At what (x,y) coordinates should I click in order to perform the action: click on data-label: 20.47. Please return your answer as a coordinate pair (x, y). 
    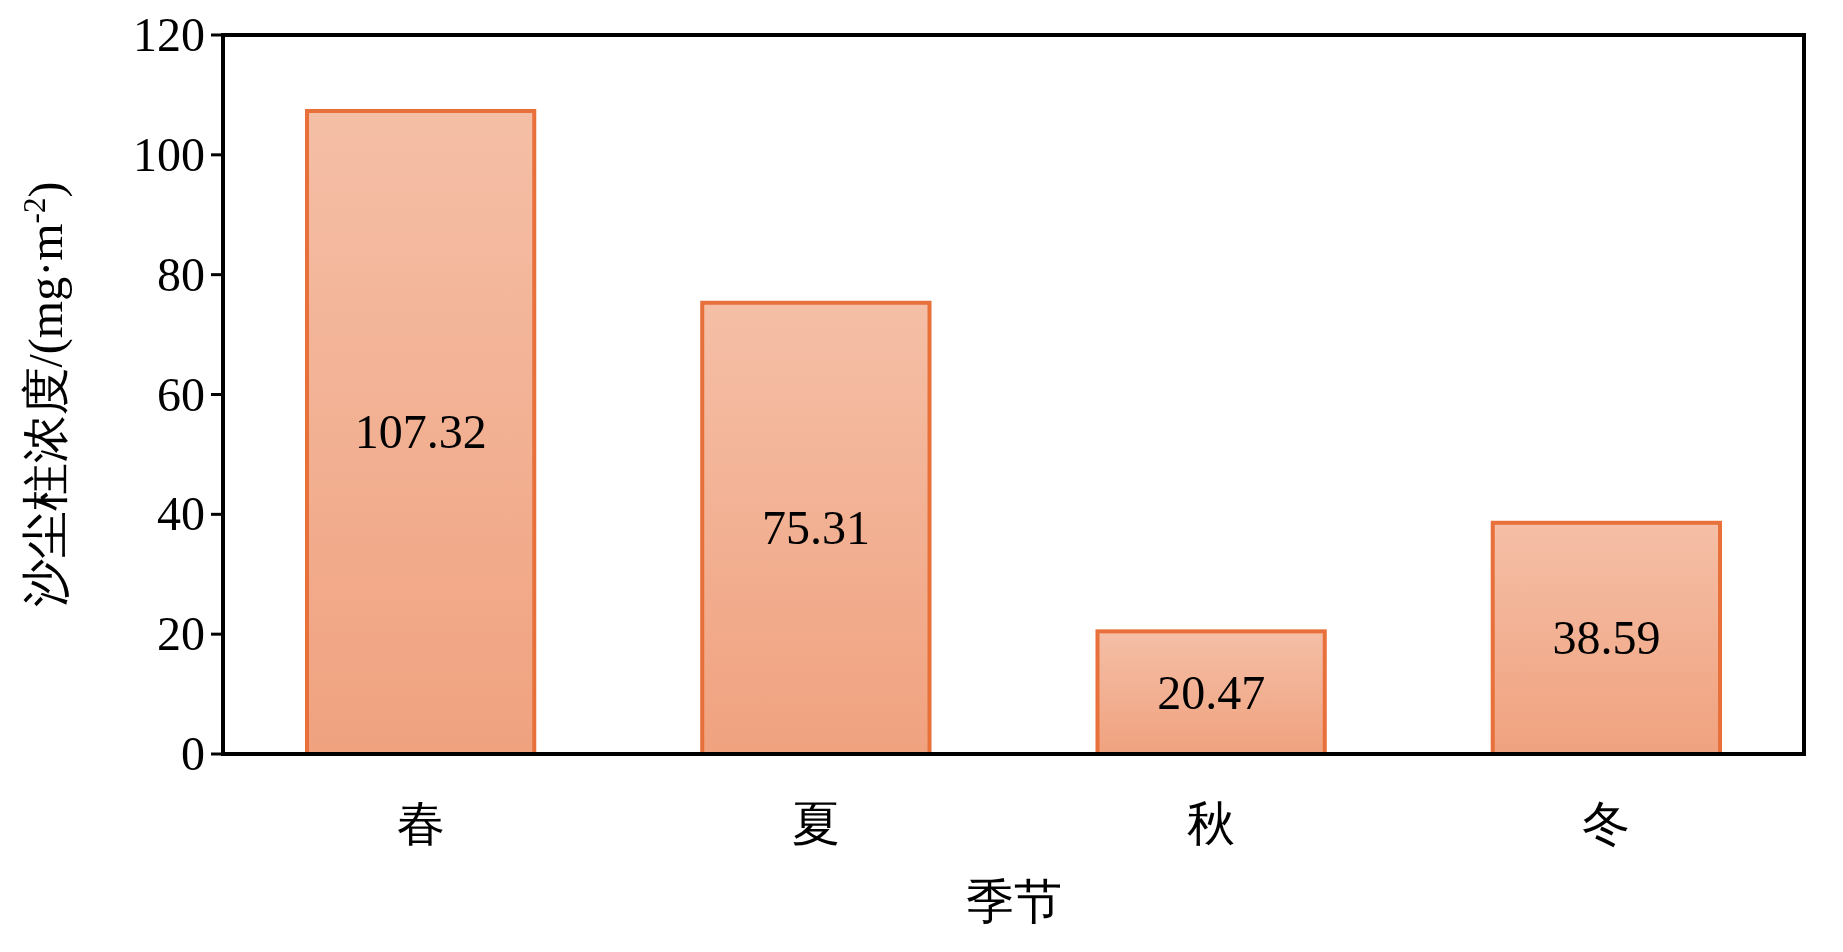
    Looking at the image, I should click on (1211, 692).